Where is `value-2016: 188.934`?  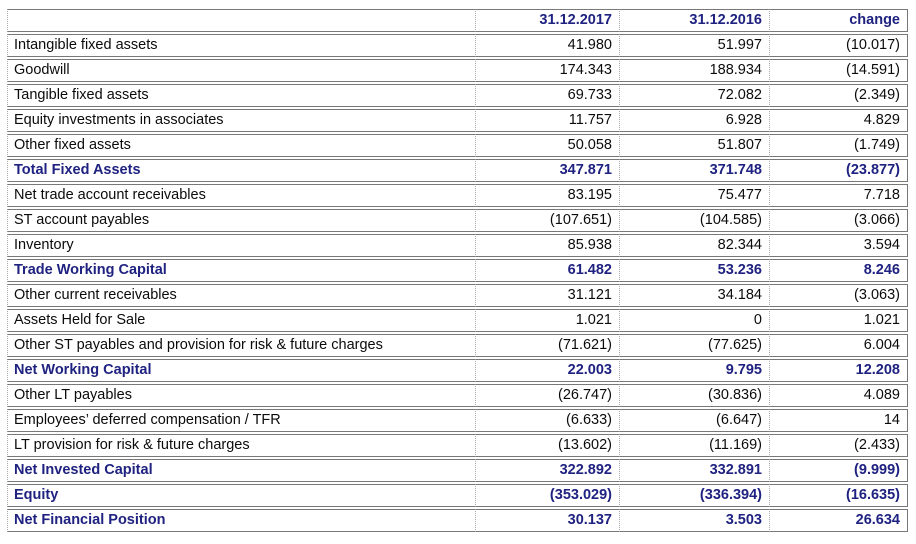 value-2016: 188.934 is located at coordinates (694, 70).